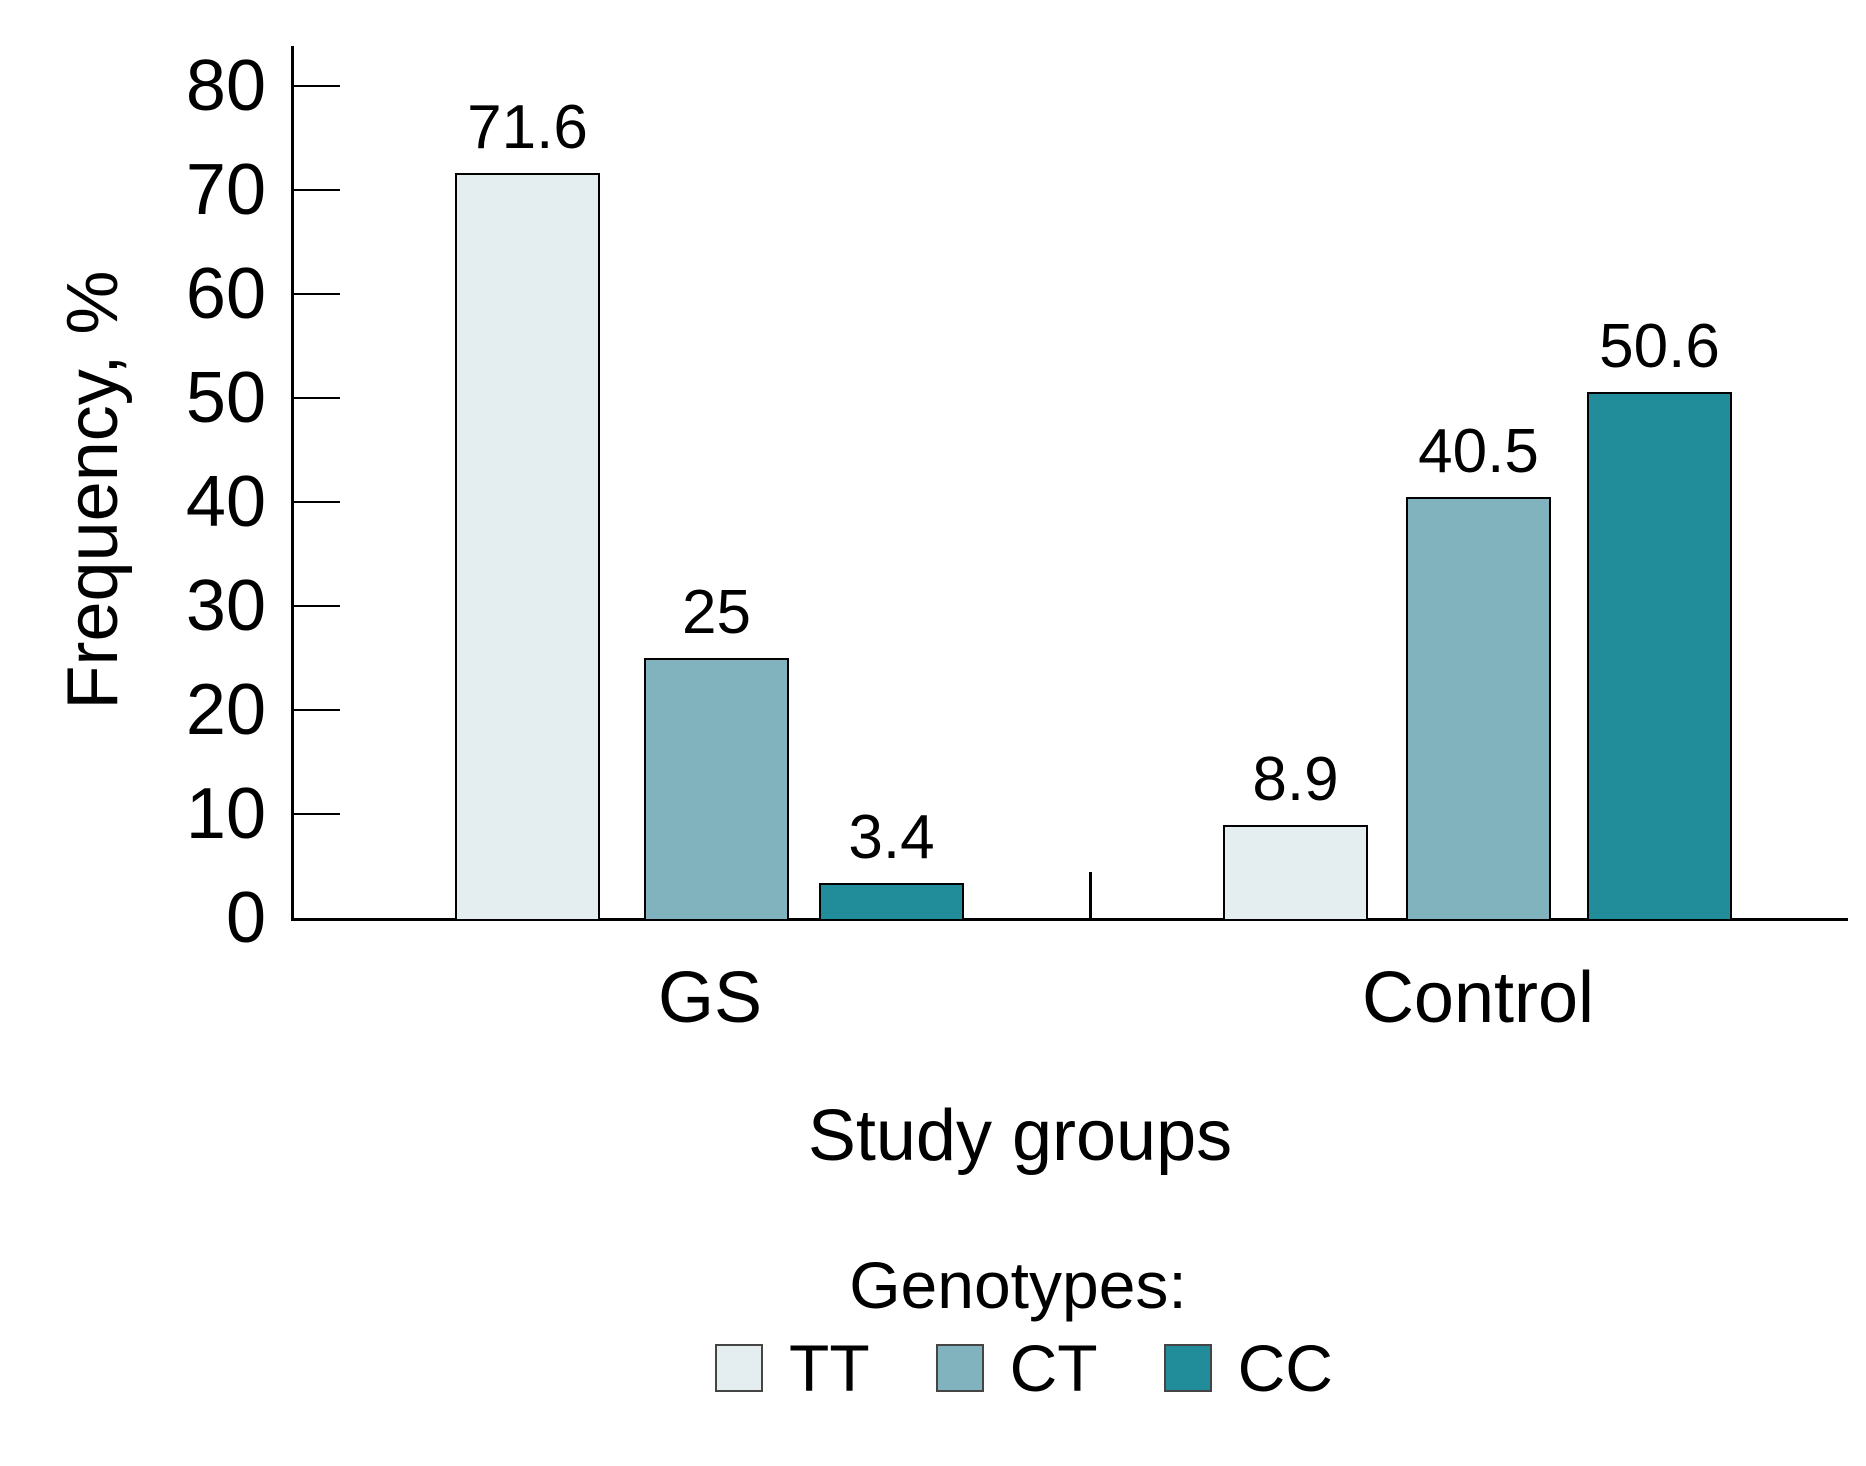 This screenshot has height=1466, width=1866. Describe the element at coordinates (1478, 709) in the screenshot. I see `bar-control-ct` at that location.